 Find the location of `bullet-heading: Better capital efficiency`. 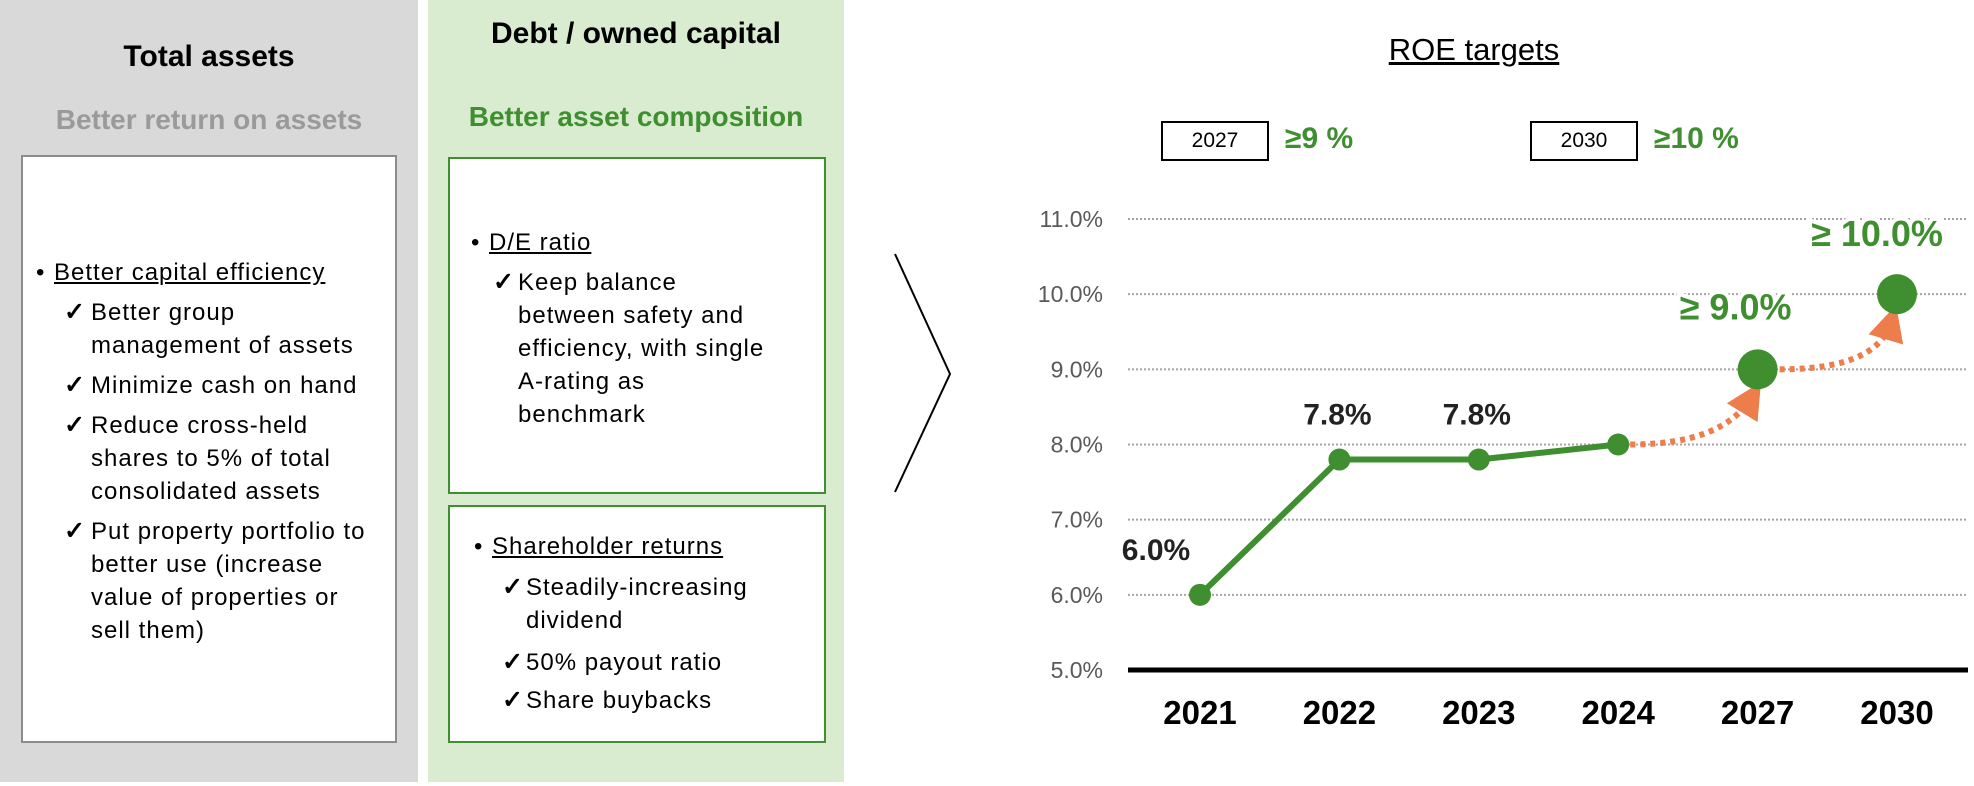

bullet-heading: Better capital efficiency is located at coordinates (190, 272).